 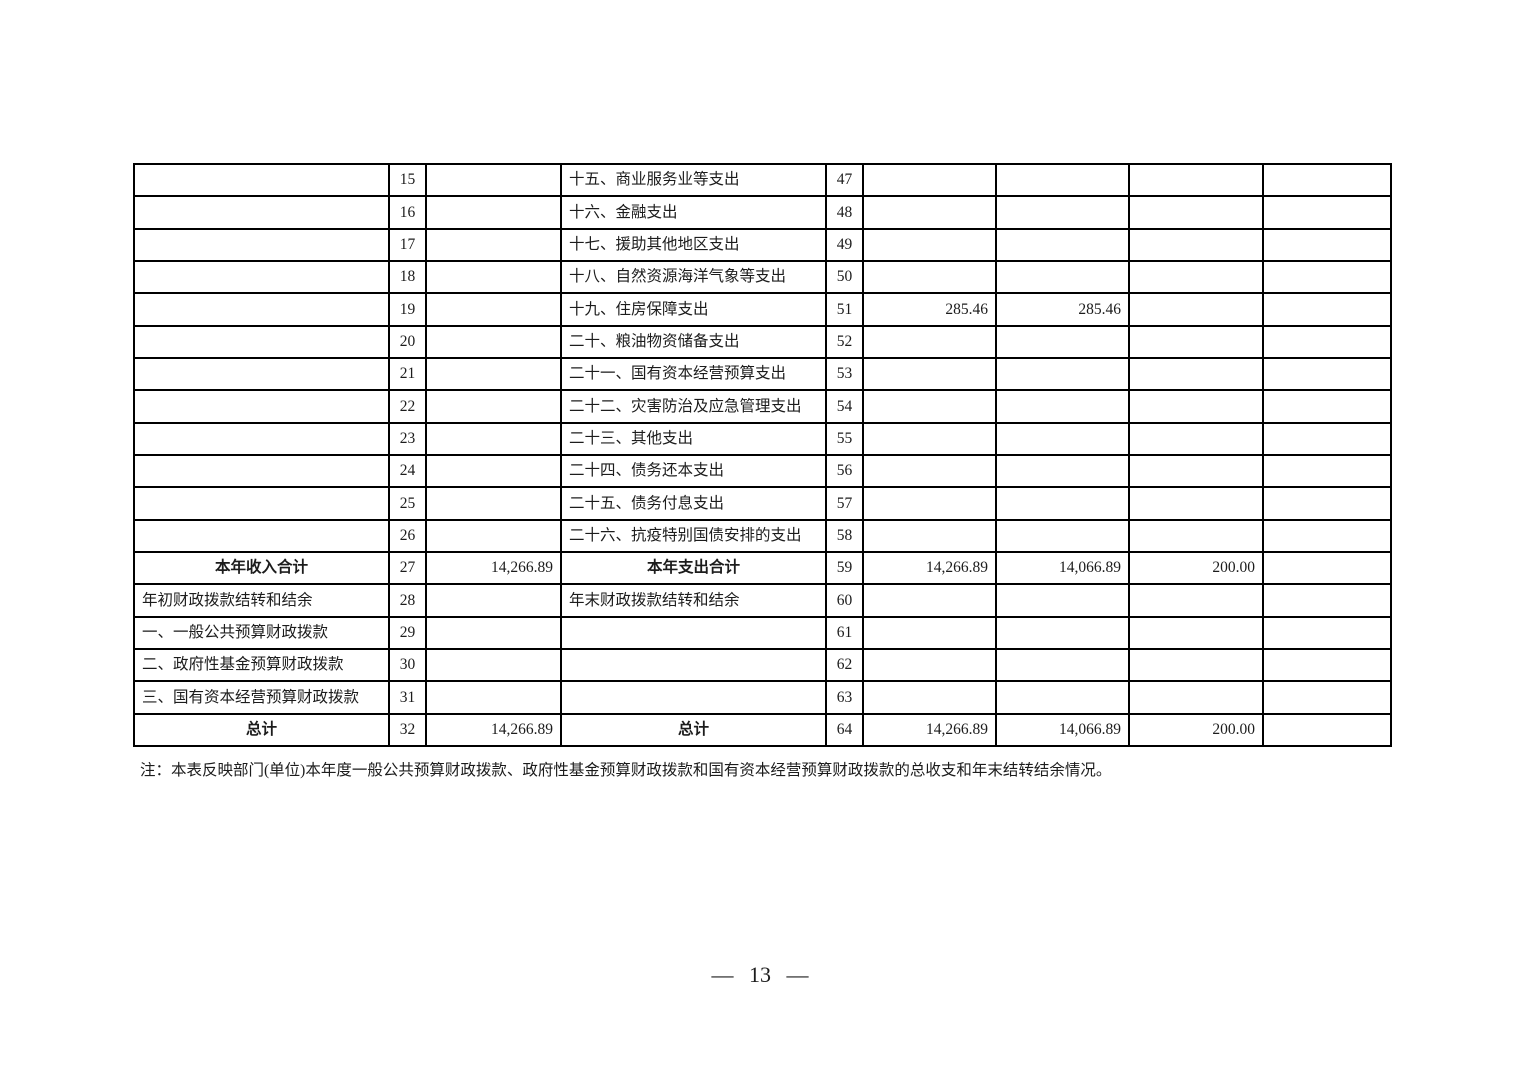 I want to click on line-no-cell: 49, so click(x=844, y=244).